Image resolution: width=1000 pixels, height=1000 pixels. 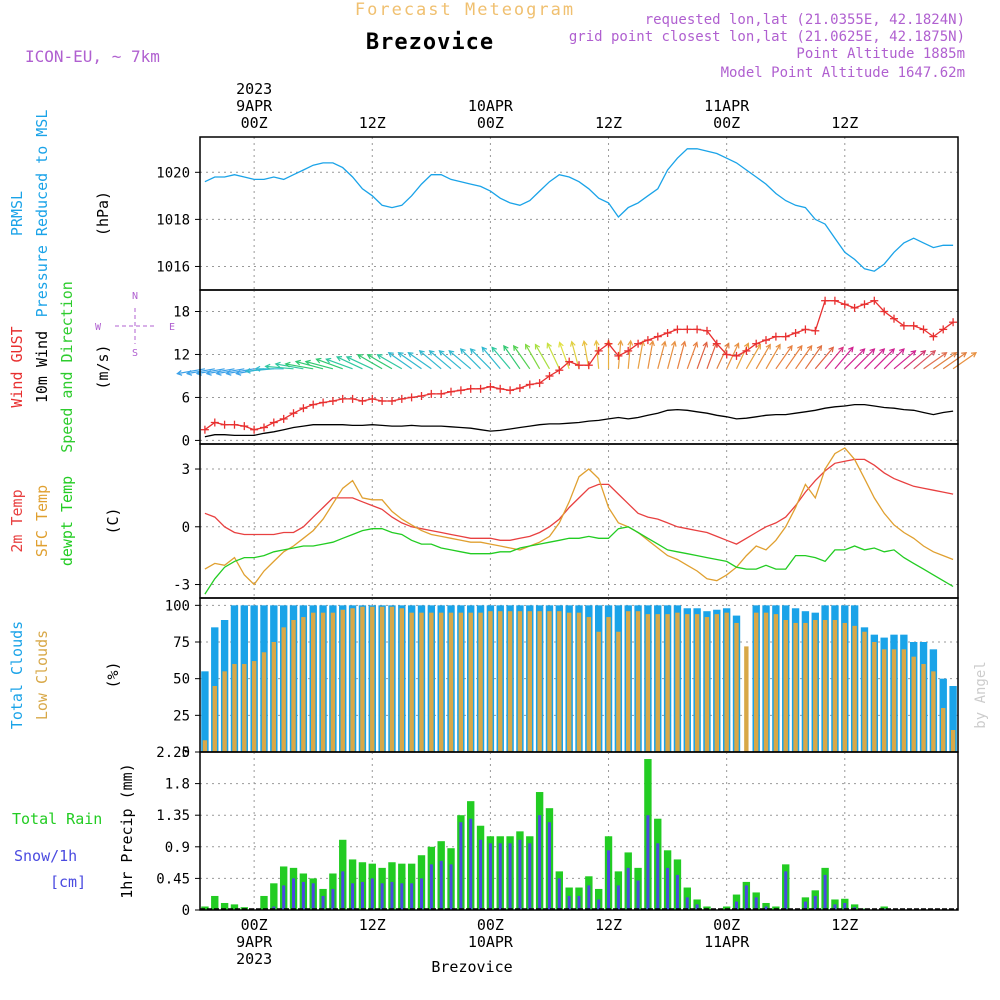 What do you see at coordinates (103, 213) in the screenshot?
I see `y-axis-label: (hPa)` at bounding box center [103, 213].